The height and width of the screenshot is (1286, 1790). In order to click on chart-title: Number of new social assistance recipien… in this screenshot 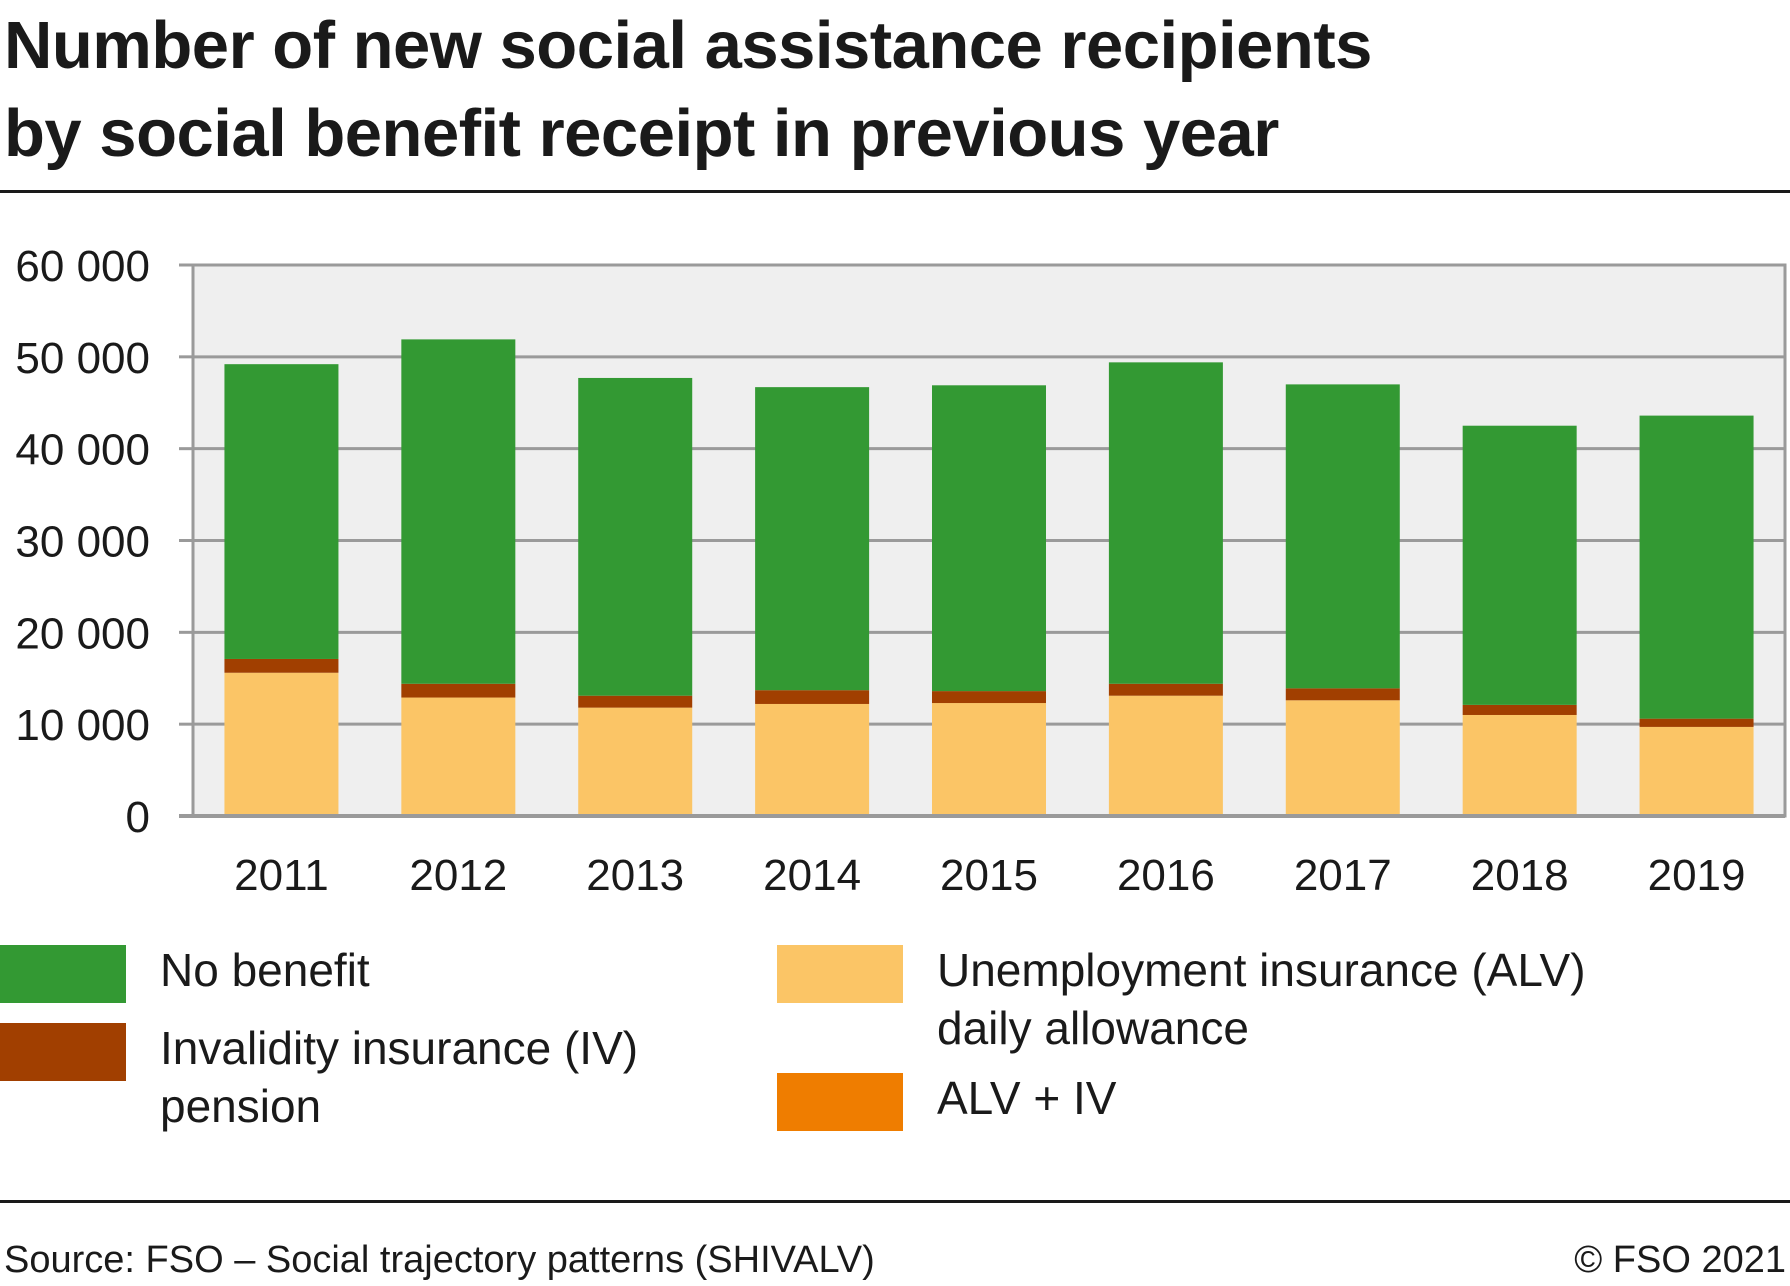, I will do `click(854, 90)`.